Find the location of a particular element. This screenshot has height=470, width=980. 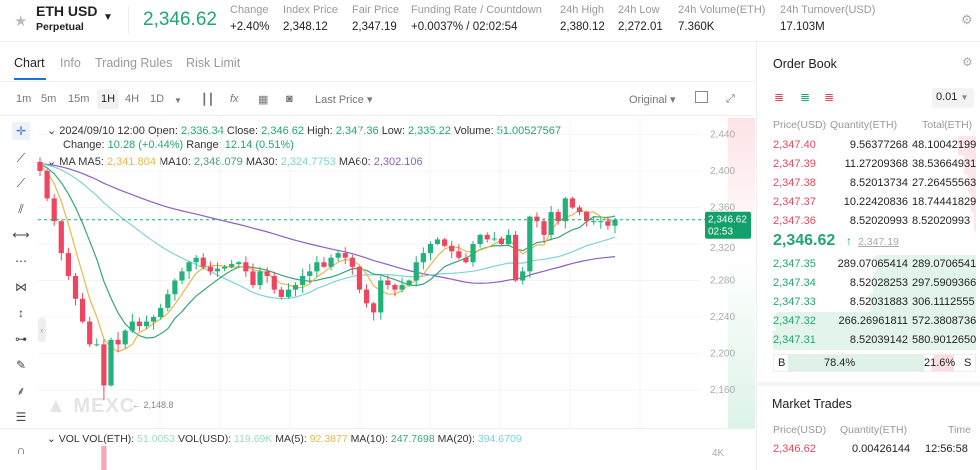

precision-select: 0.01 ▼ is located at coordinates (953, 98).